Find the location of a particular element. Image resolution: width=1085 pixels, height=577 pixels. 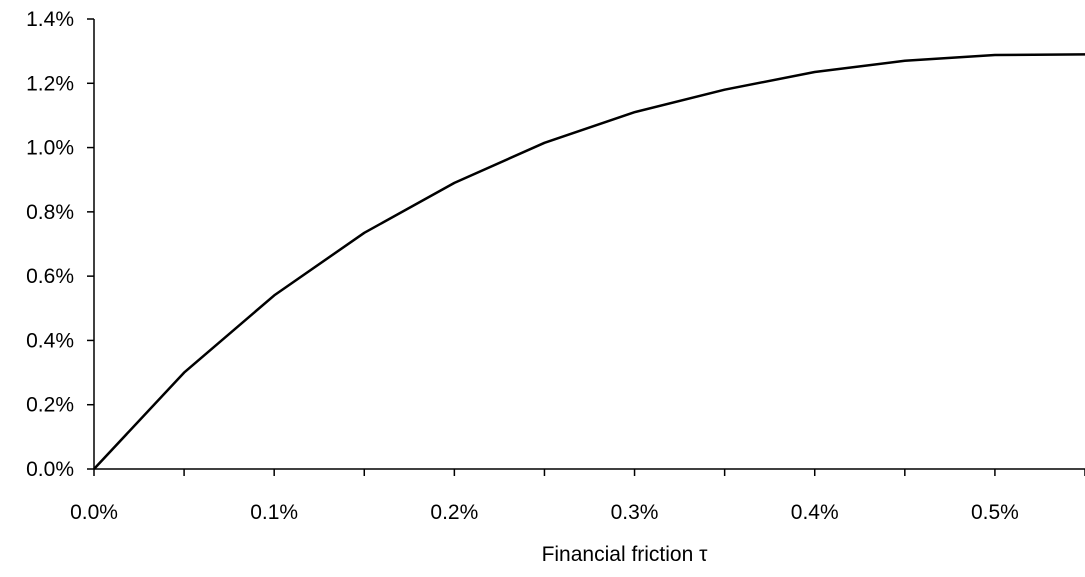

x-tick-label: 0.0% is located at coordinates (94, 512).